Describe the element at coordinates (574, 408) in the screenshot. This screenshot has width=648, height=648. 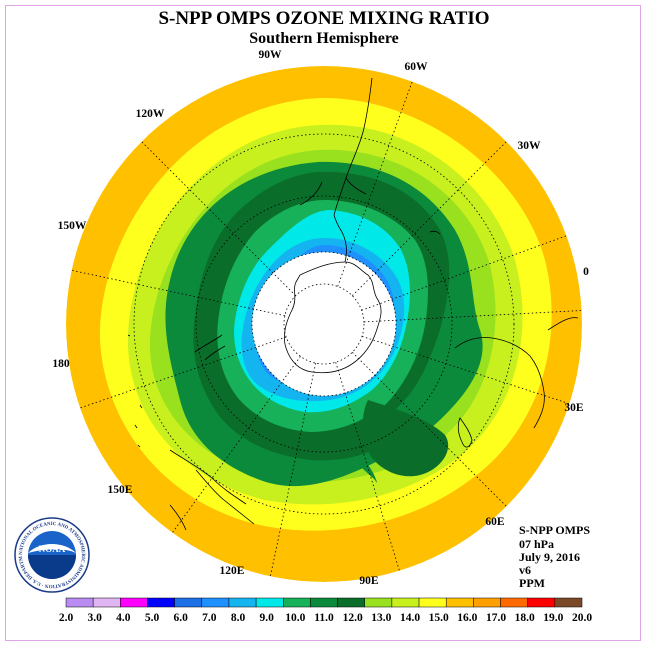
I see `longitude-label: 30E` at that location.